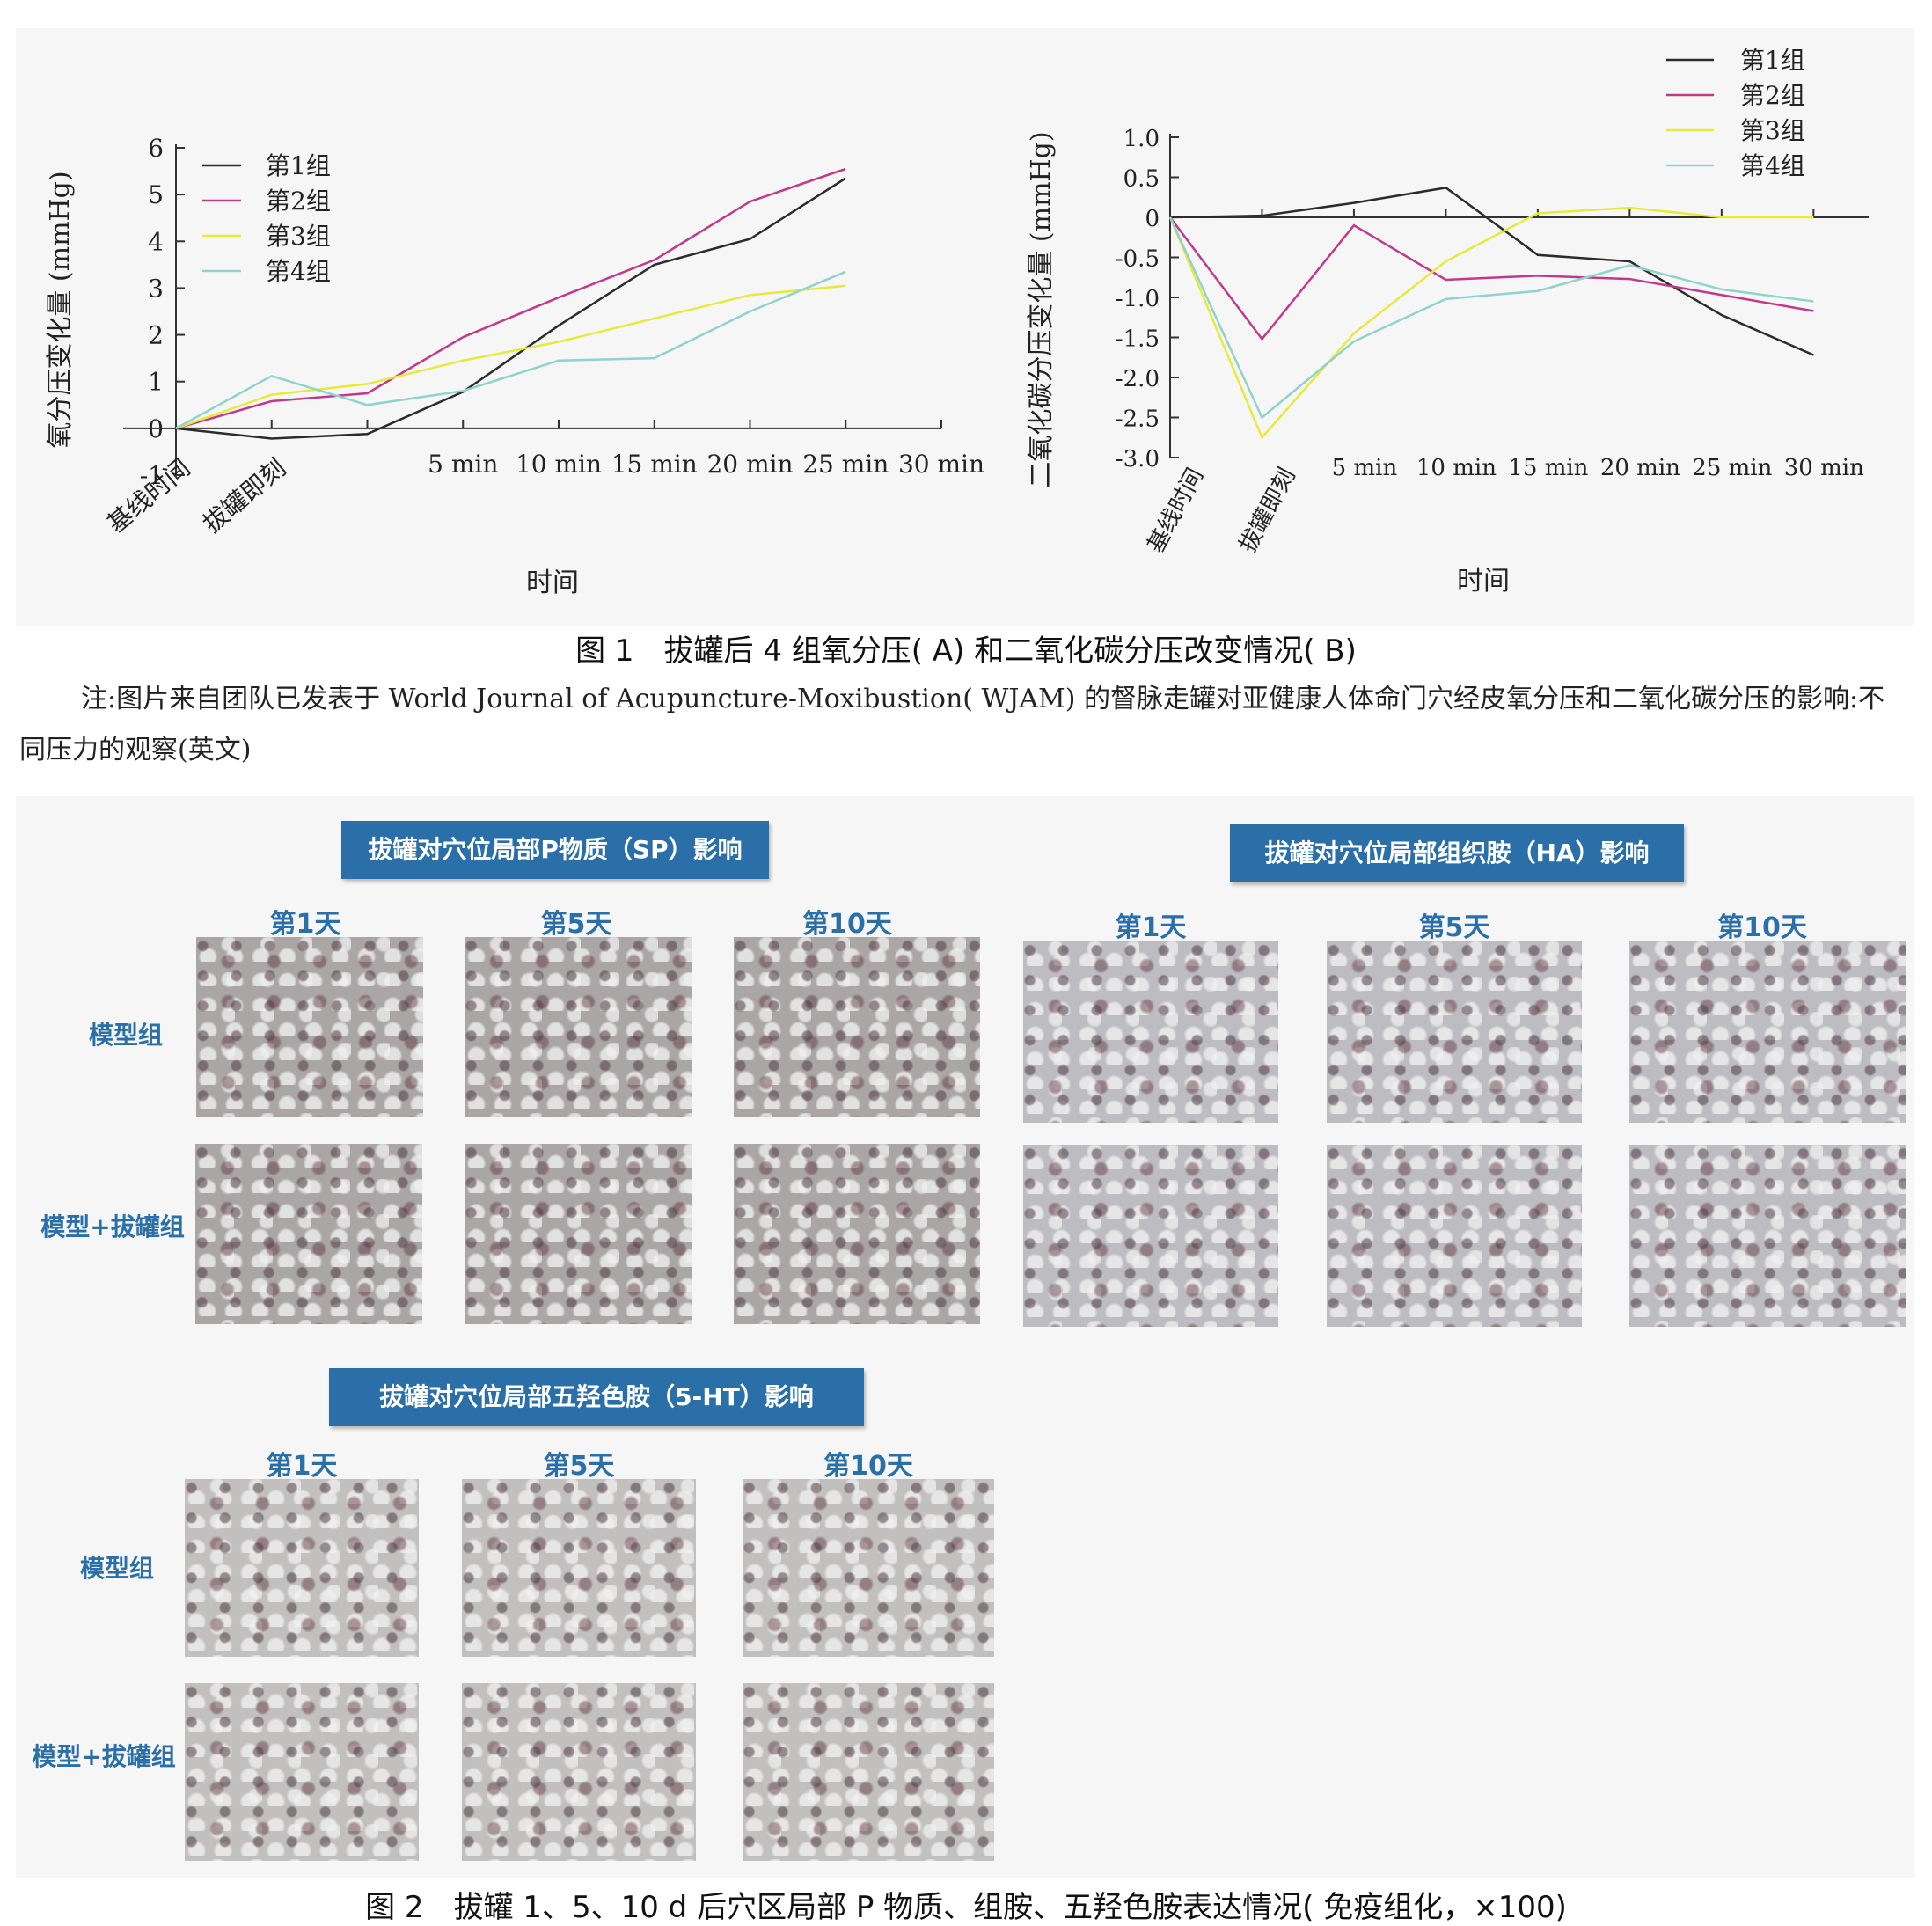  What do you see at coordinates (578, 1234) in the screenshot?
I see `sp-cupping-day5-image` at bounding box center [578, 1234].